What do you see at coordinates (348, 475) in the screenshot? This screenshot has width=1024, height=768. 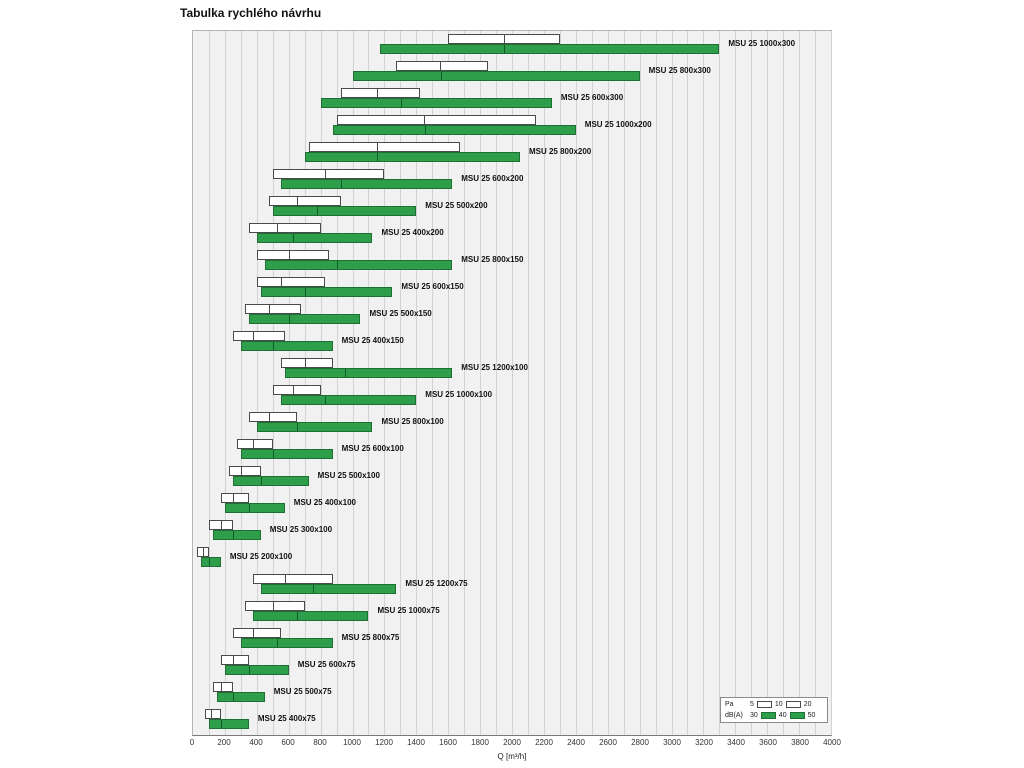 I see `series-label: MSU 25 500x100` at bounding box center [348, 475].